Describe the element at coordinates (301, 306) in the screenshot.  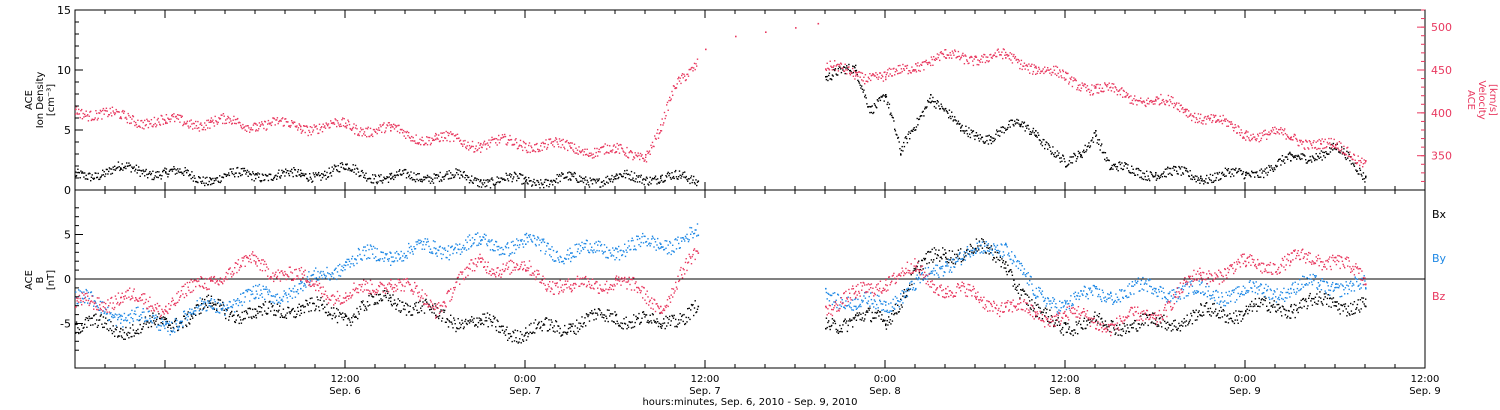
I see `key-point` at that location.